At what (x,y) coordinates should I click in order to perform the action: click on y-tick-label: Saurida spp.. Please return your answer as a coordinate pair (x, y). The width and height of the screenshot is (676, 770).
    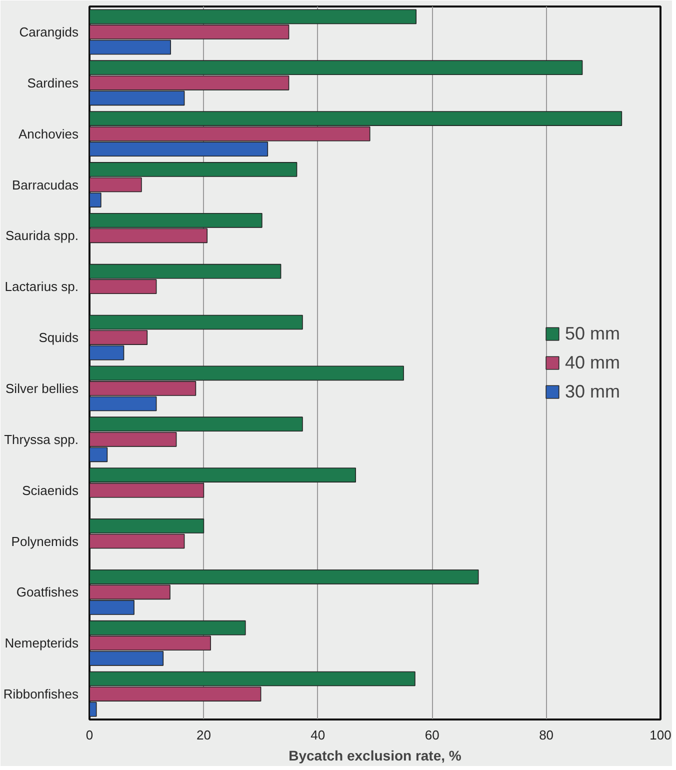
    Looking at the image, I should click on (42, 236).